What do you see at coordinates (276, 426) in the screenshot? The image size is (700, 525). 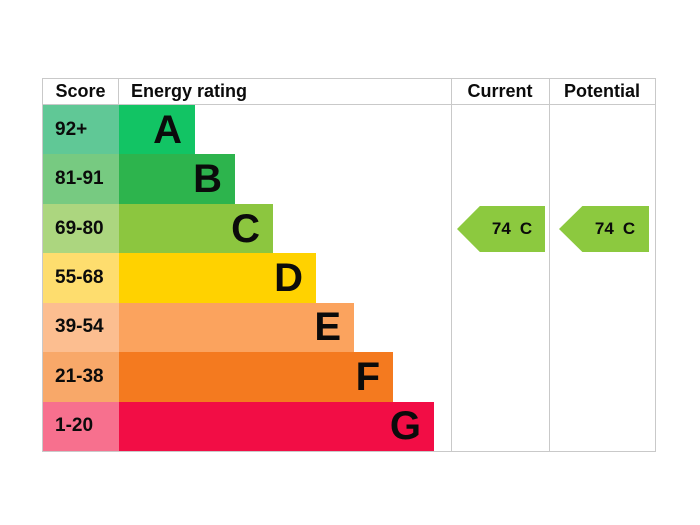 I see `band-bar-g: G` at bounding box center [276, 426].